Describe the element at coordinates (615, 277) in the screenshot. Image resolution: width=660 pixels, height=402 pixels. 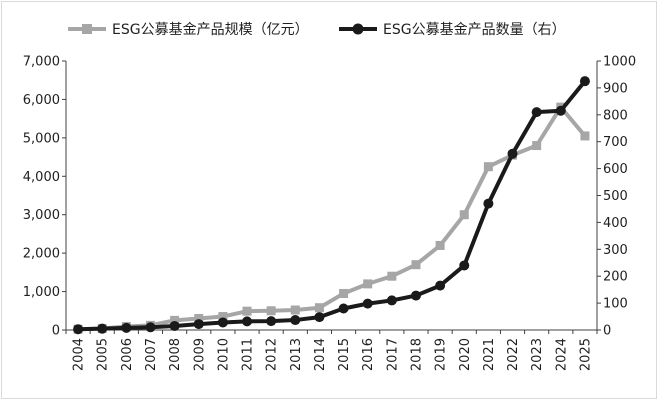
I see `y-right-tick-label: 200` at that location.